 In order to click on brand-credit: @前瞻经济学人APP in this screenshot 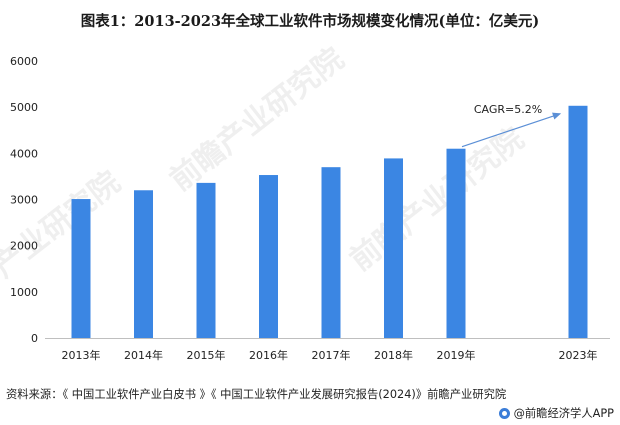, I will do `click(556, 413)`.